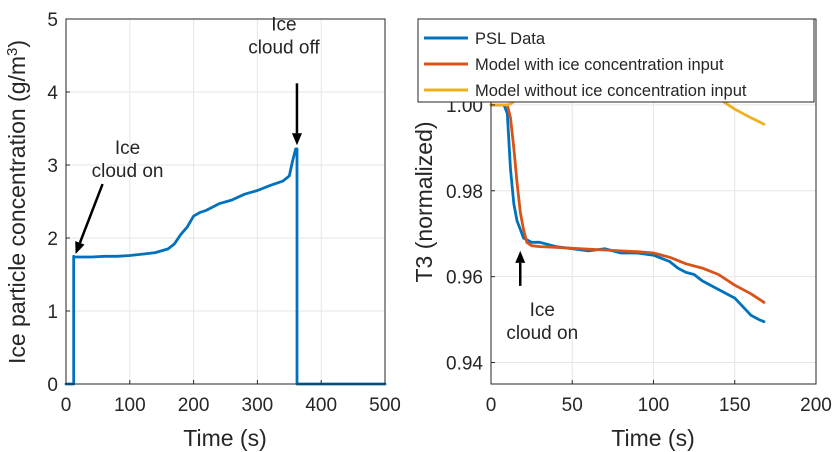 Image resolution: width=833 pixels, height=452 pixels. What do you see at coordinates (17, 202) in the screenshot?
I see `y-axis-label-left: Ice particle concentration (g/m3)` at bounding box center [17, 202].